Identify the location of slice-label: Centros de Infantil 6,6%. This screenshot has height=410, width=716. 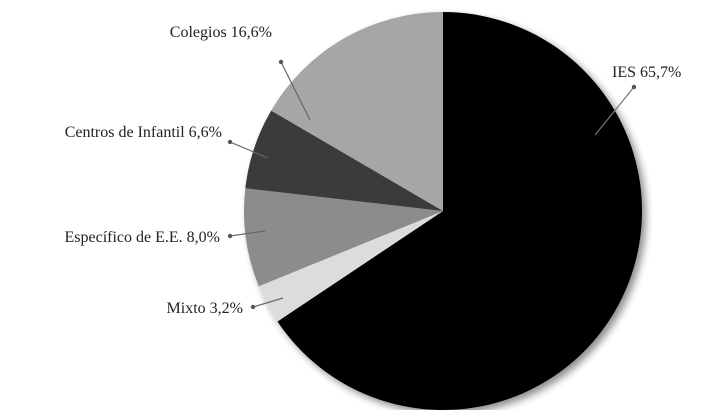
(143, 132).